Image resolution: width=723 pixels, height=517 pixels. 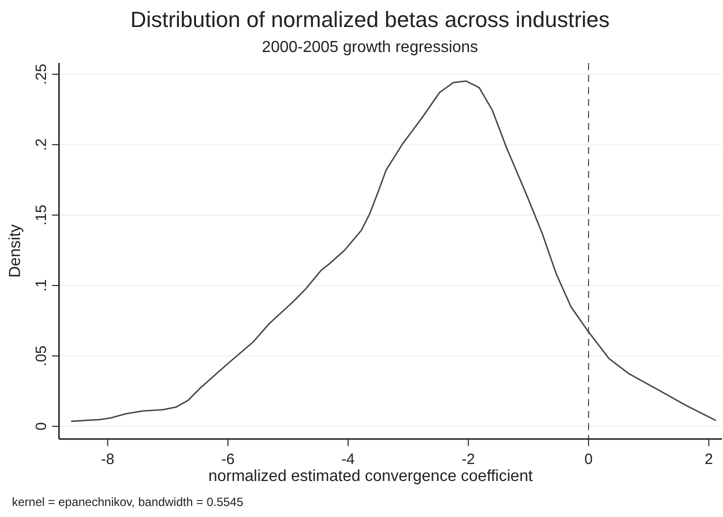 What do you see at coordinates (371, 476) in the screenshot?
I see `x-axis-title: normalized estimated convergence coefficient` at bounding box center [371, 476].